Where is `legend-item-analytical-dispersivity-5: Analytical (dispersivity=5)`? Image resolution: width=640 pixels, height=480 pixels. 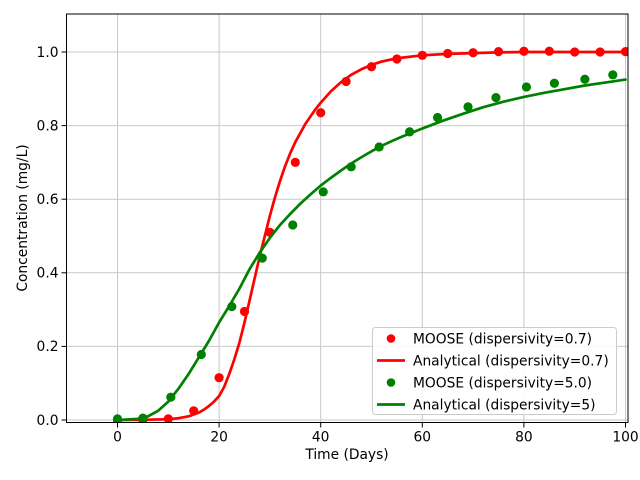
legend-item-analytical-dispersivity-5: Analytical (dispersivity=5) is located at coordinates (486, 405).